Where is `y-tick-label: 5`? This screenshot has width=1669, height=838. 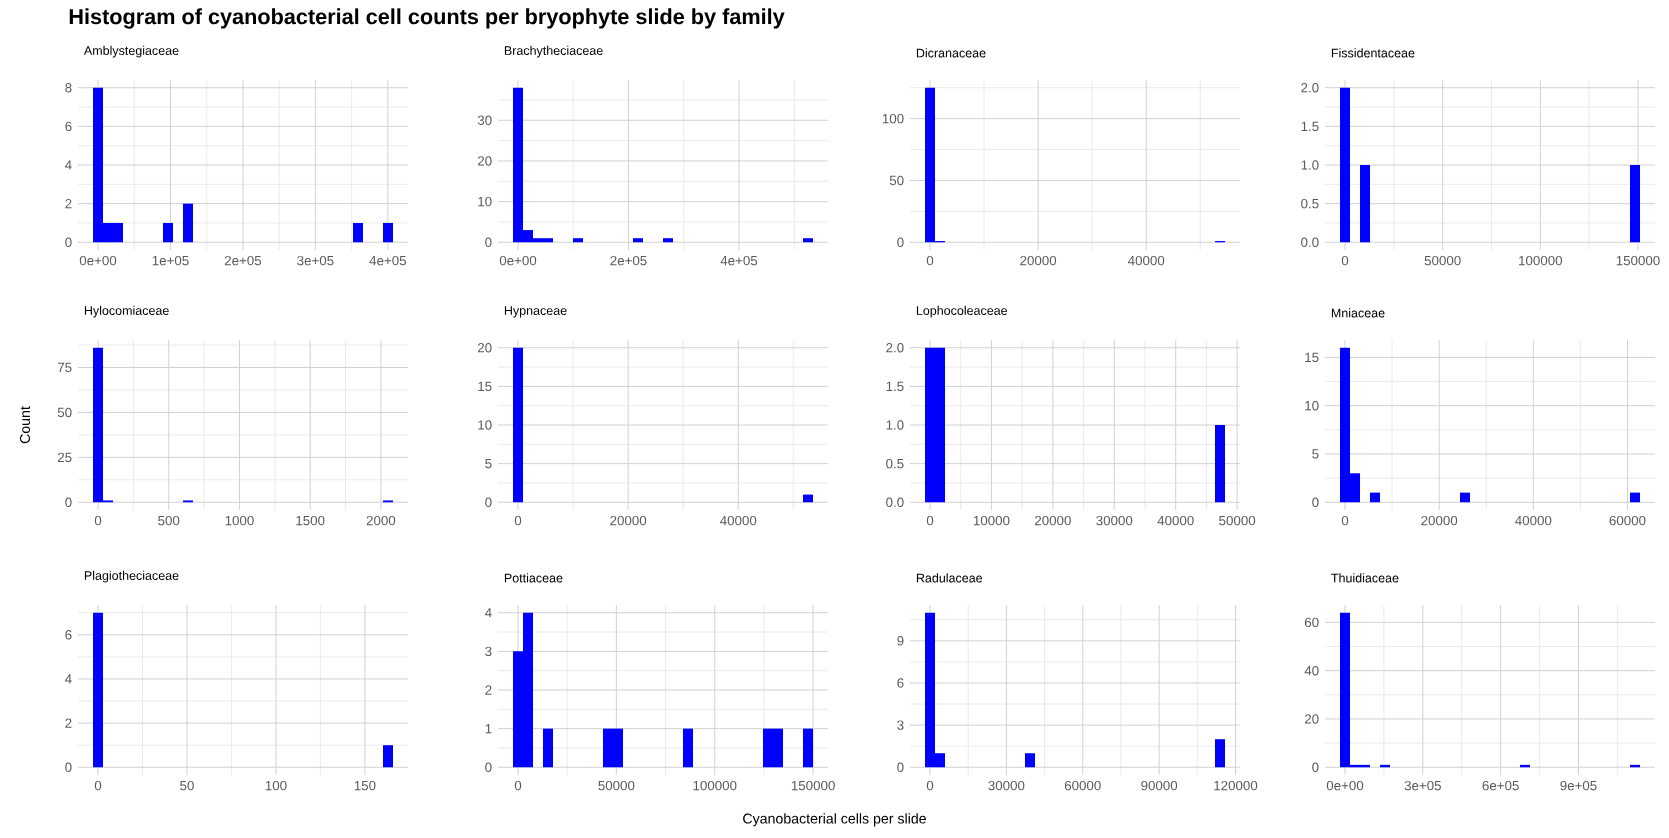 y-tick-label: 5 is located at coordinates (488, 463).